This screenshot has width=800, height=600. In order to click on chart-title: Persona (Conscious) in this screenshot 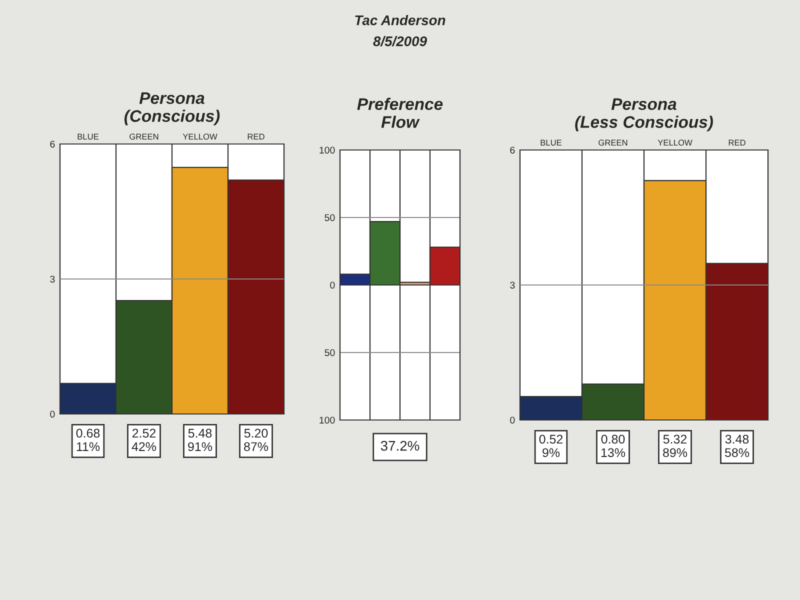, I will do `click(172, 109)`.